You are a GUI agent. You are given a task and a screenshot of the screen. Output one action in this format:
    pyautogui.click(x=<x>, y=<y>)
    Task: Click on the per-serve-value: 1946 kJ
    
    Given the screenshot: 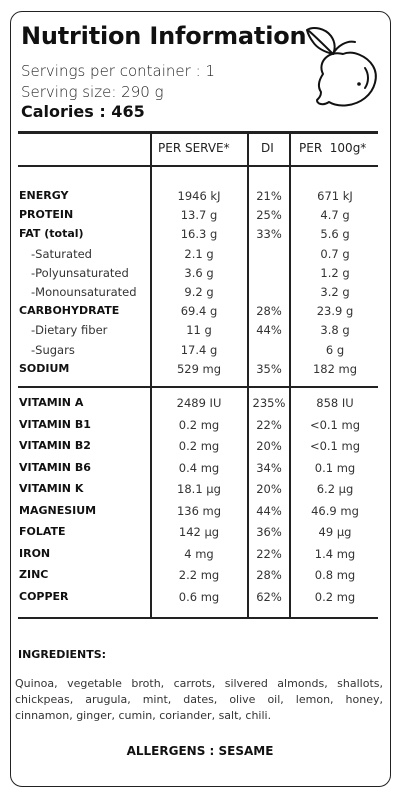 What is the action you would take?
    pyautogui.click(x=199, y=196)
    